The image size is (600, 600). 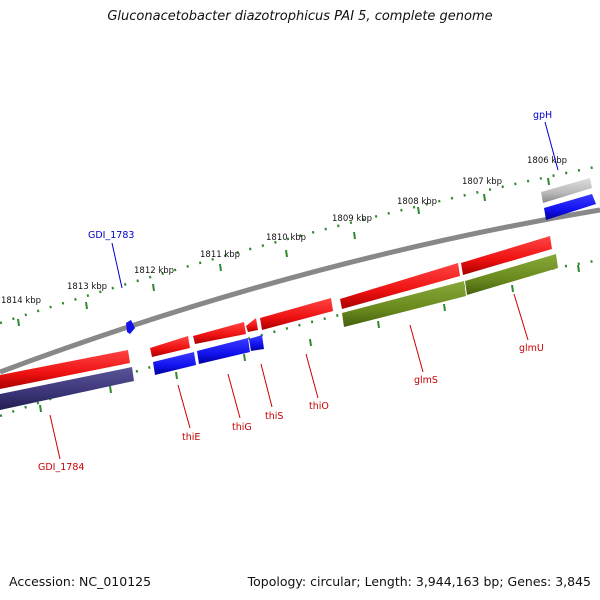 What do you see at coordinates (274, 416) in the screenshot?
I see `gene-label-thiS: thiS` at bounding box center [274, 416].